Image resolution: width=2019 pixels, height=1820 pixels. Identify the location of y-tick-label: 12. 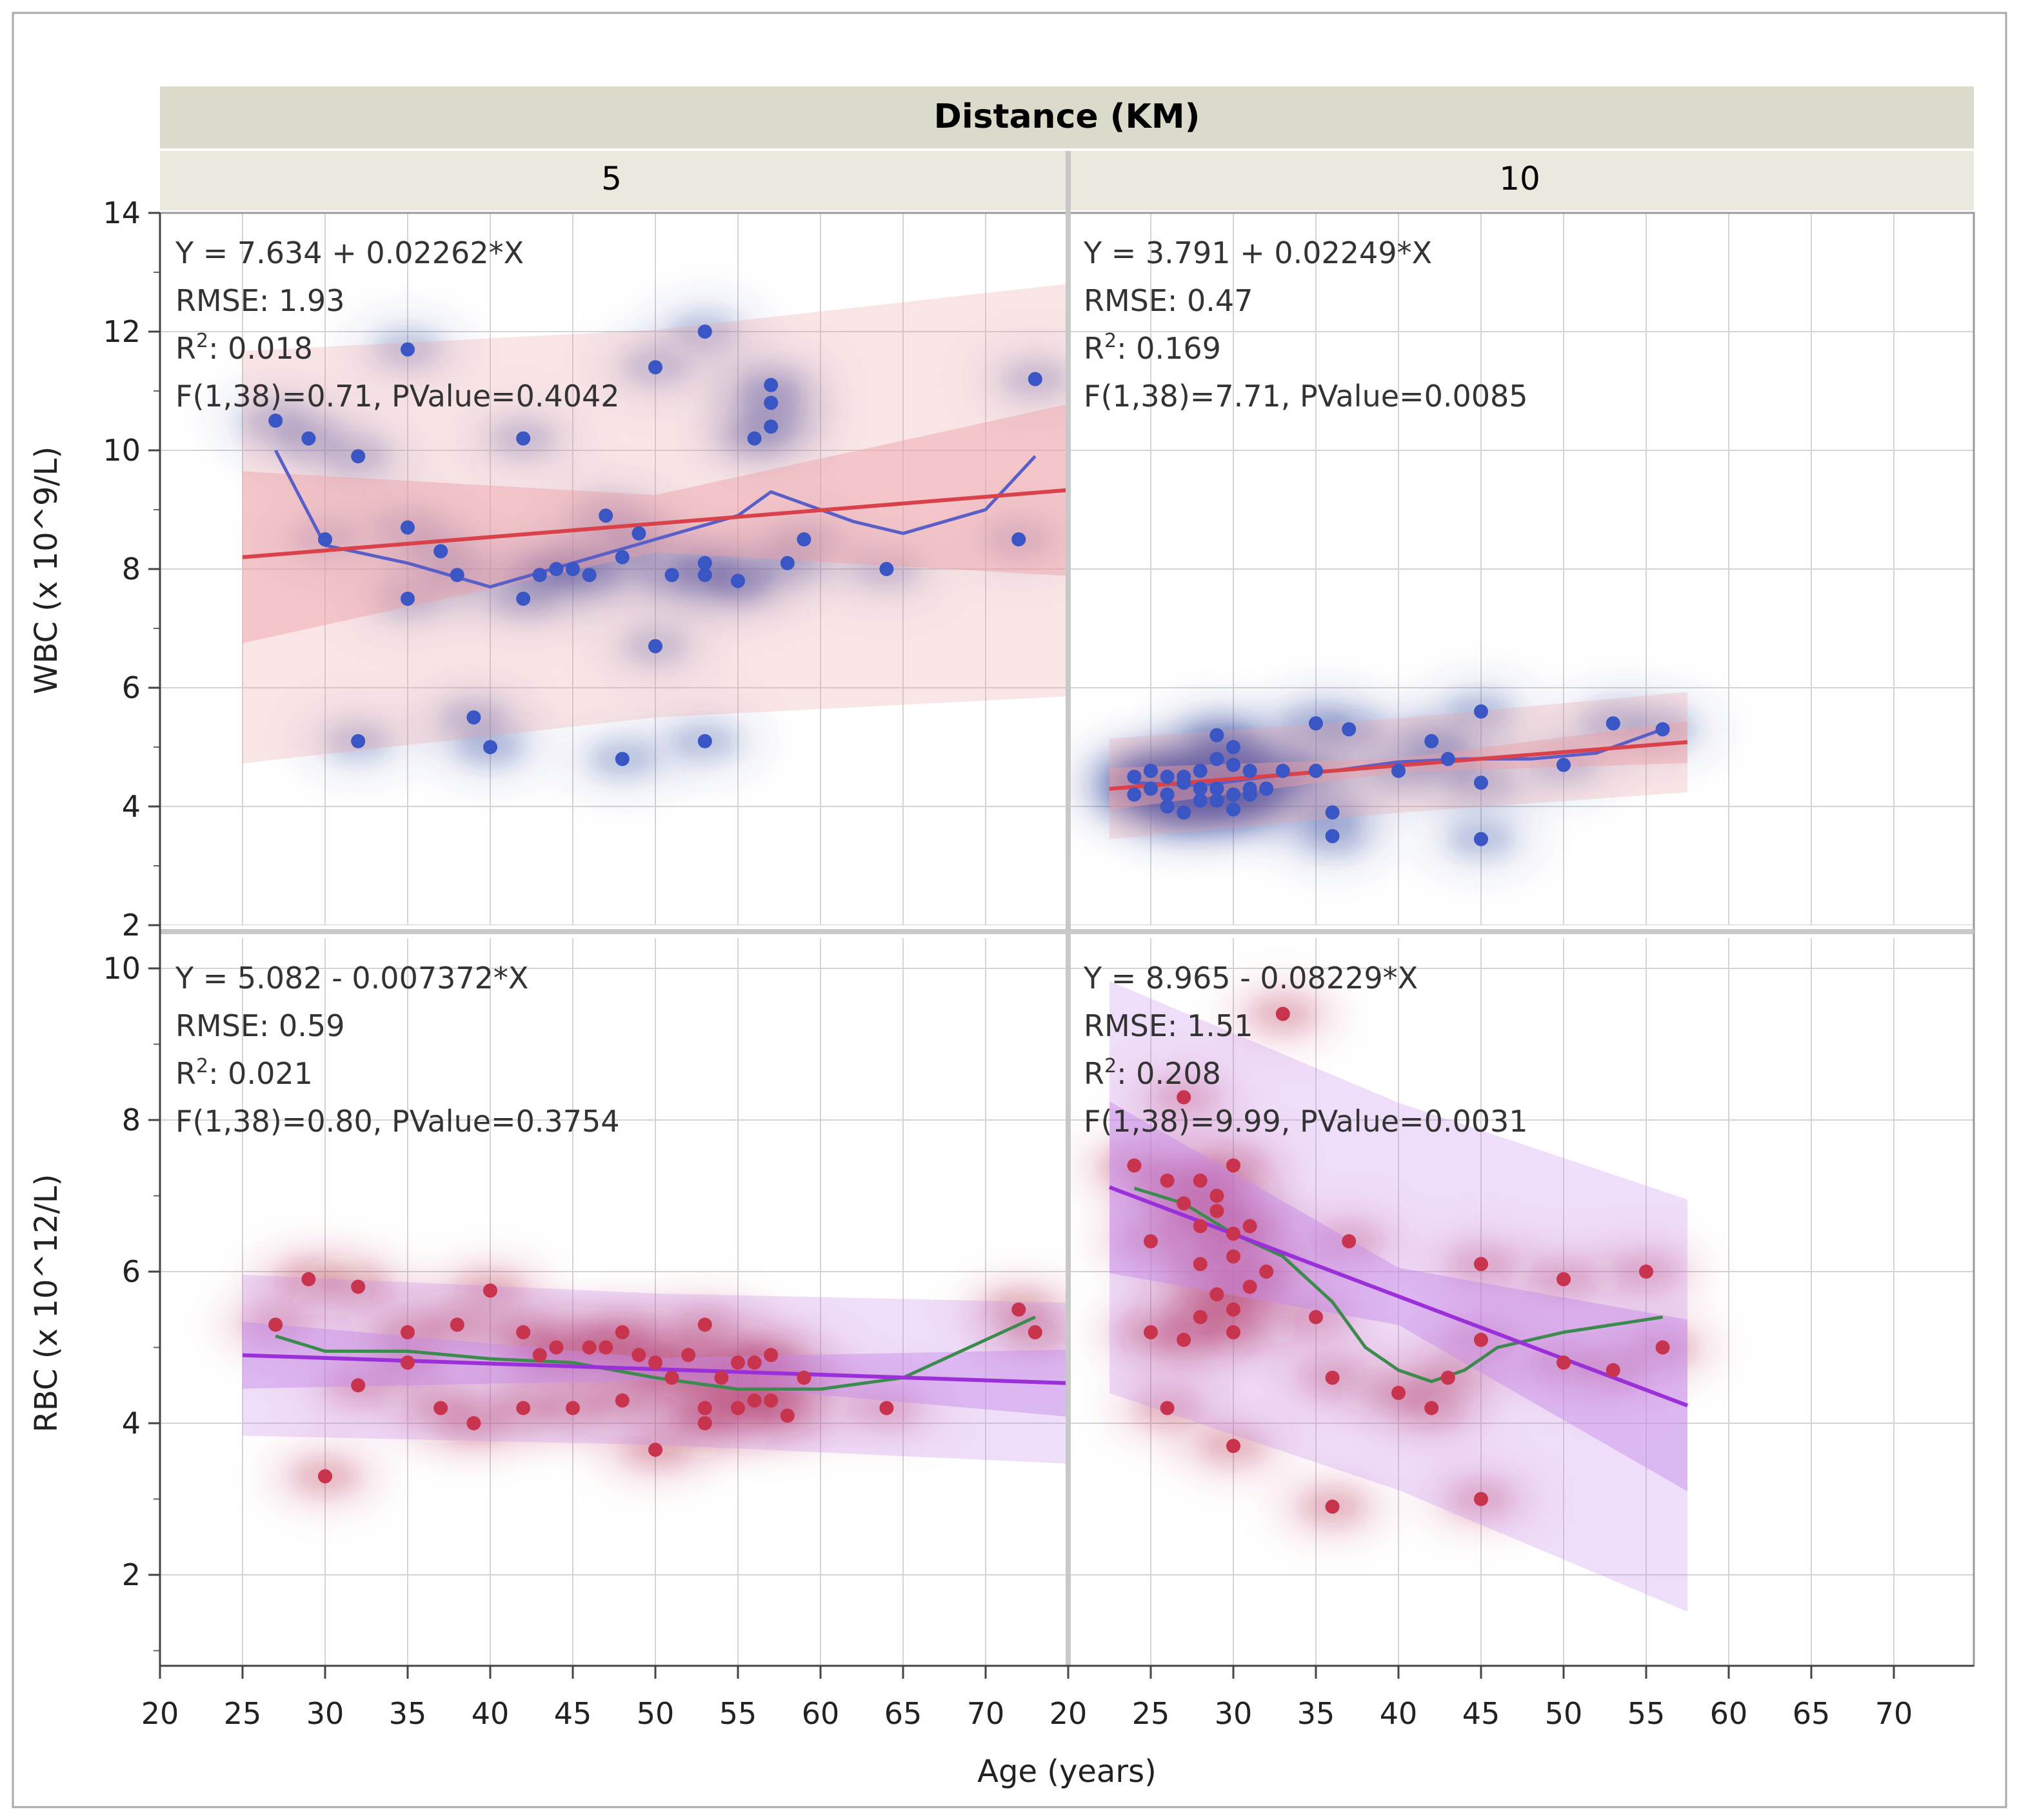
(122, 331).